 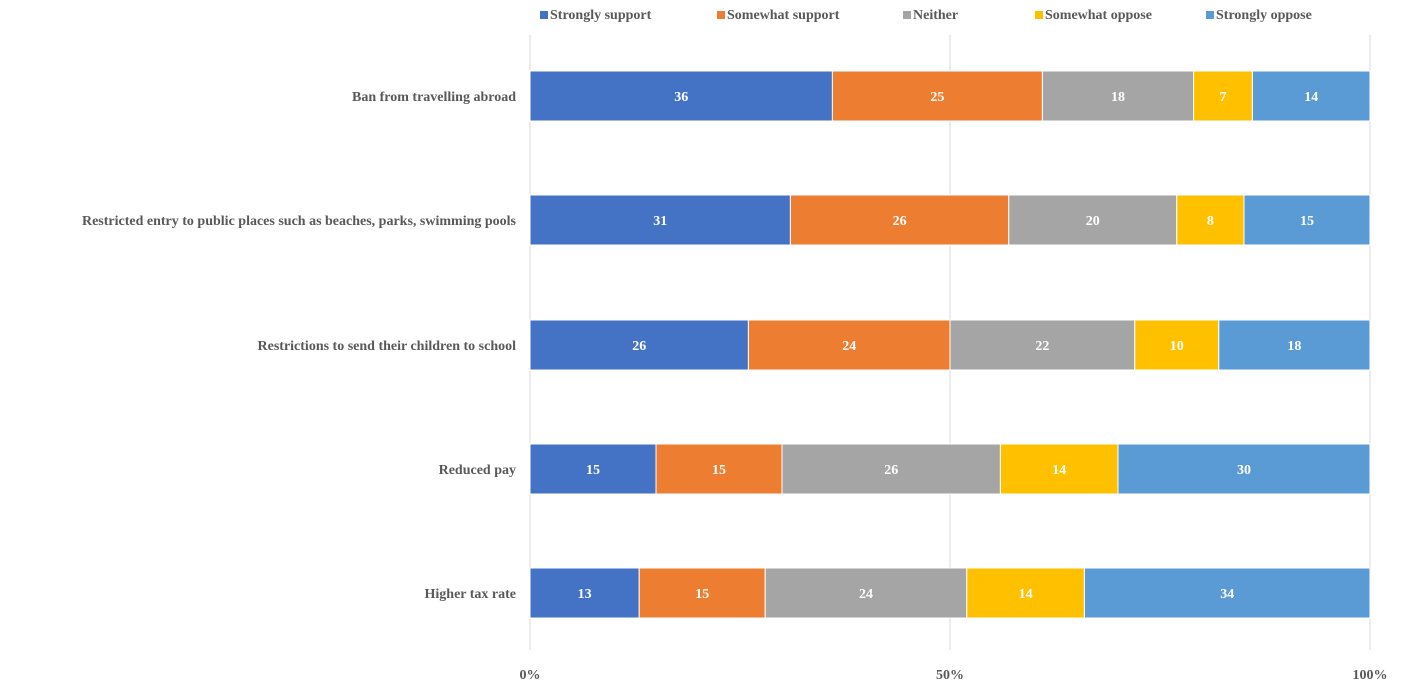 I want to click on category-label: Ban from travelling abroad, so click(x=434, y=97).